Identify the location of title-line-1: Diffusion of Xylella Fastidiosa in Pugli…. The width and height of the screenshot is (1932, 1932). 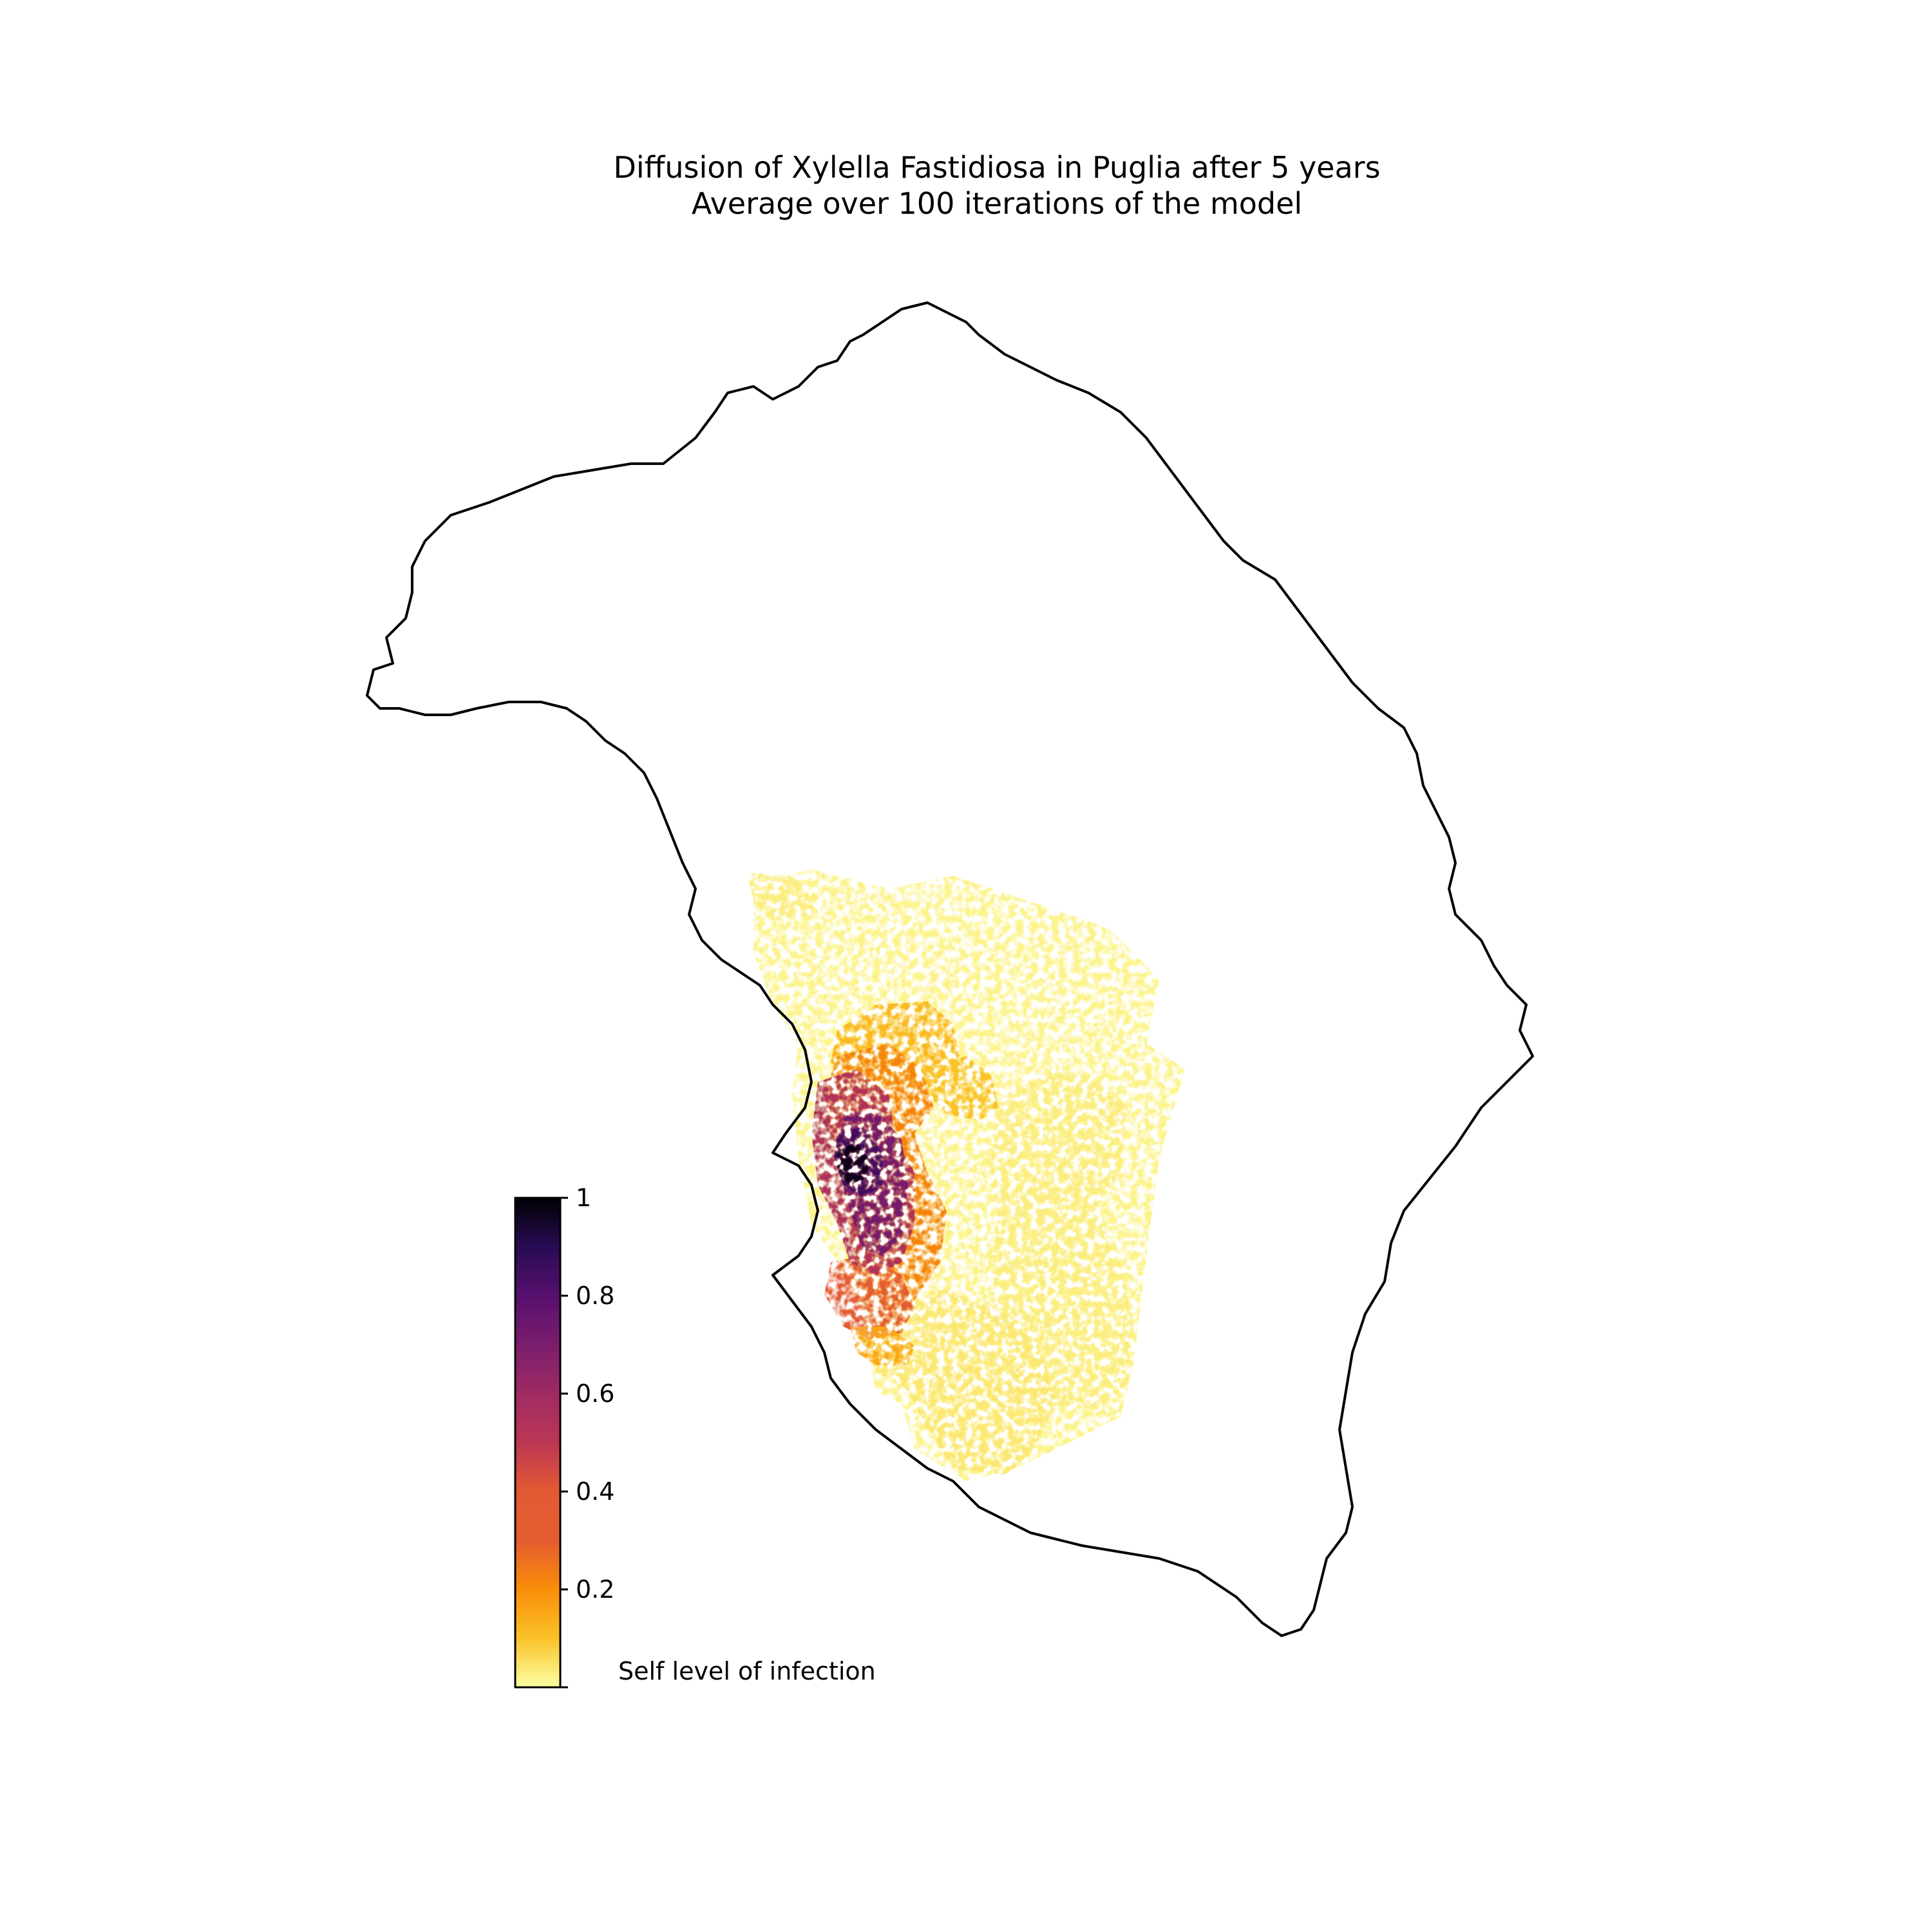
(997, 167).